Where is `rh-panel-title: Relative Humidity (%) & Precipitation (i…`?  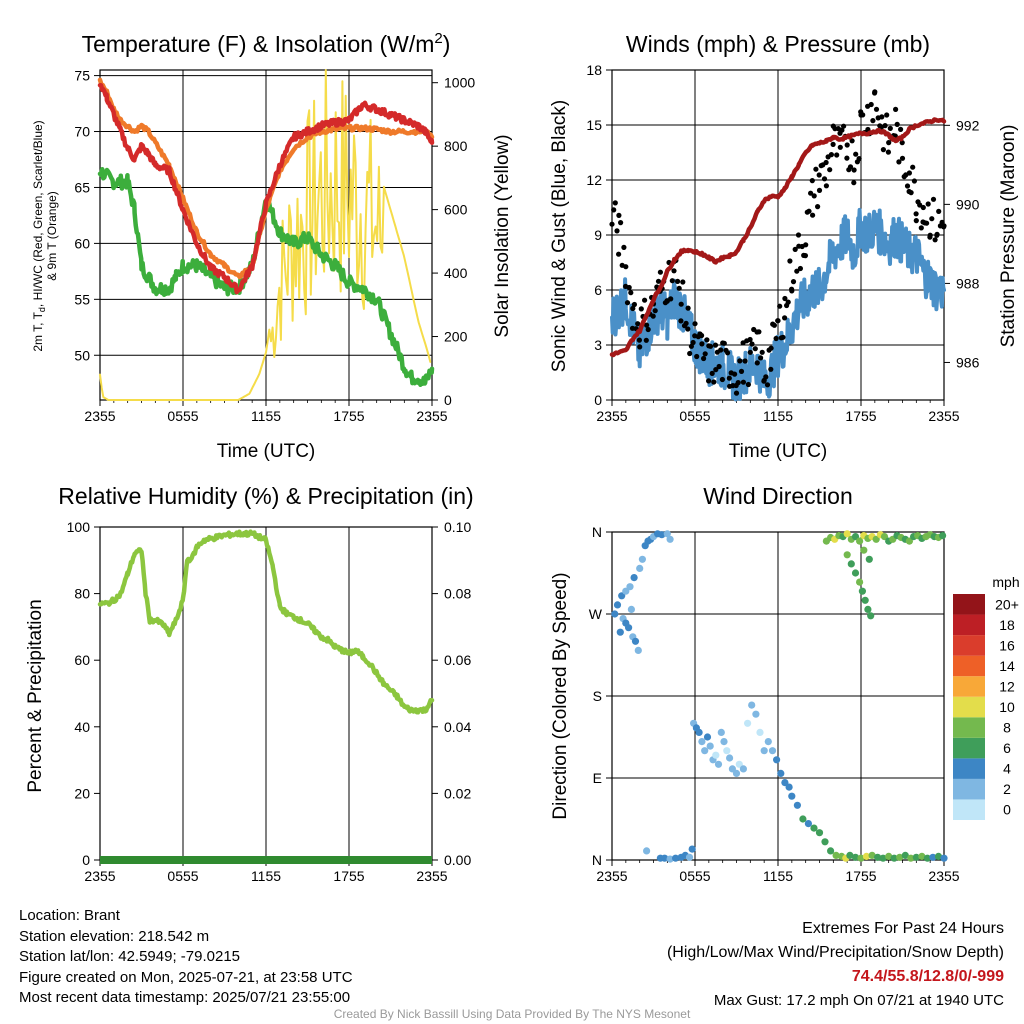
rh-panel-title: Relative Humidity (%) & Precipitation (i… is located at coordinates (265, 496).